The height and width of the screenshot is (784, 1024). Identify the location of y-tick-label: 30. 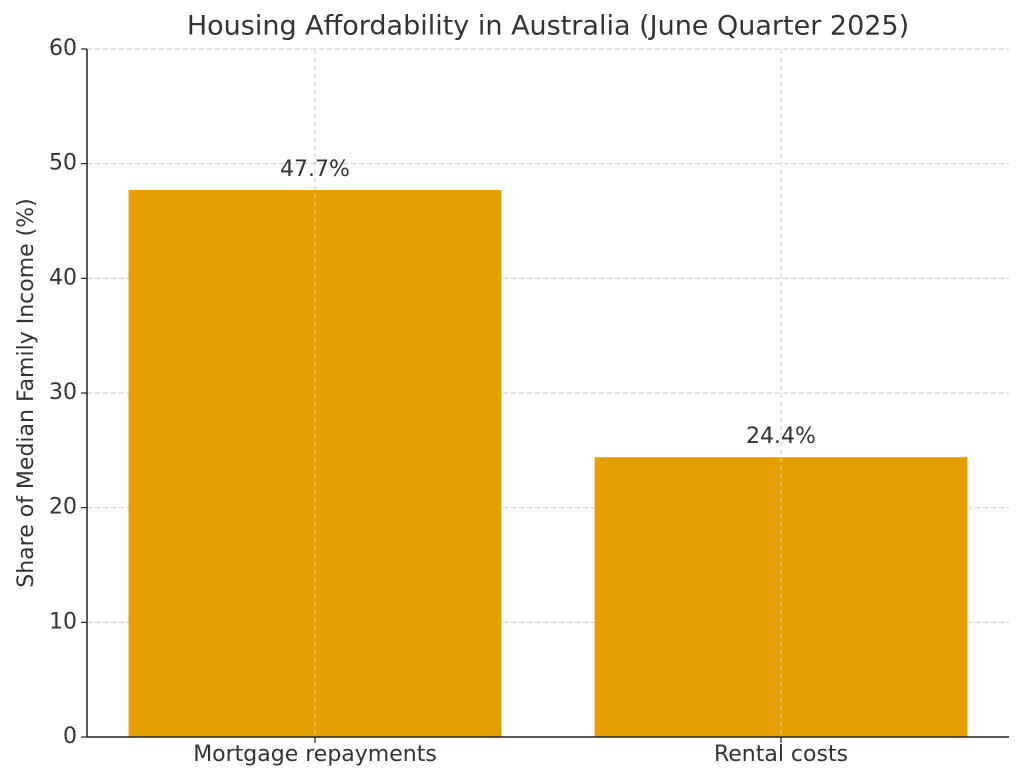
(63, 392).